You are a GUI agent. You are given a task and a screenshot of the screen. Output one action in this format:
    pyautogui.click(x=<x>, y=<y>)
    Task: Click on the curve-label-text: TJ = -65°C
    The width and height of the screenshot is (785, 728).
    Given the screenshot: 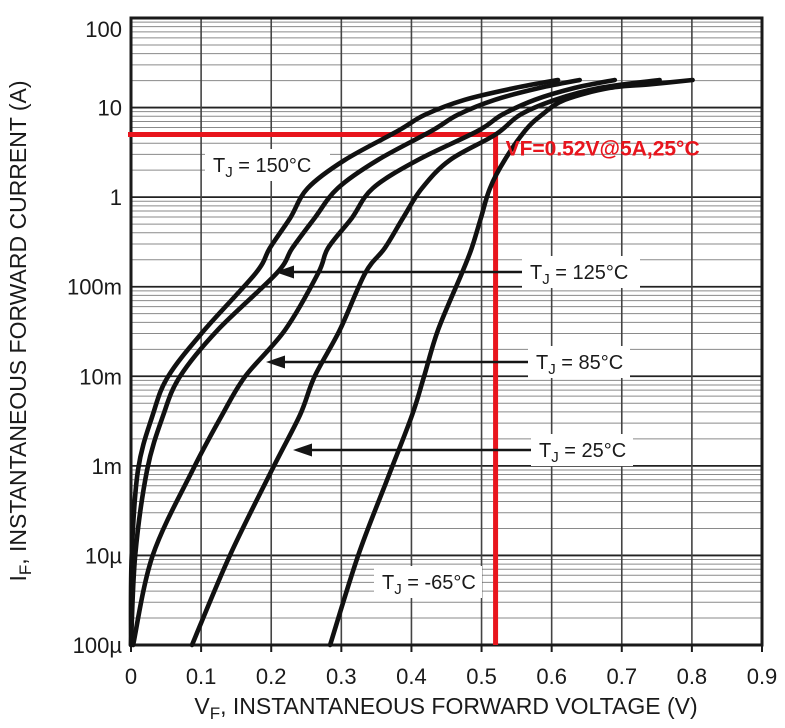 What is the action you would take?
    pyautogui.click(x=429, y=585)
    